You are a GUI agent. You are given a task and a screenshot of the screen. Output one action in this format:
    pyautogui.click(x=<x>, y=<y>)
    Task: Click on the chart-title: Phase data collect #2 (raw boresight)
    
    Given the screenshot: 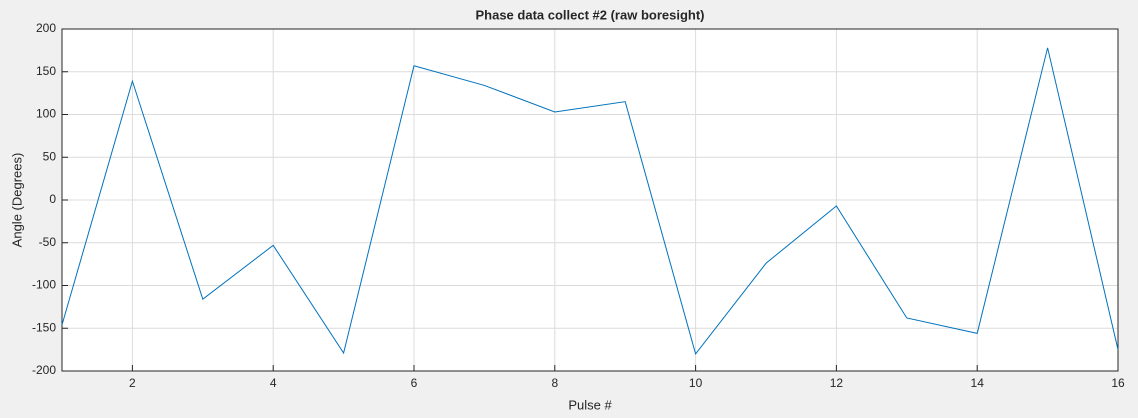 What is the action you would take?
    pyautogui.click(x=589, y=14)
    